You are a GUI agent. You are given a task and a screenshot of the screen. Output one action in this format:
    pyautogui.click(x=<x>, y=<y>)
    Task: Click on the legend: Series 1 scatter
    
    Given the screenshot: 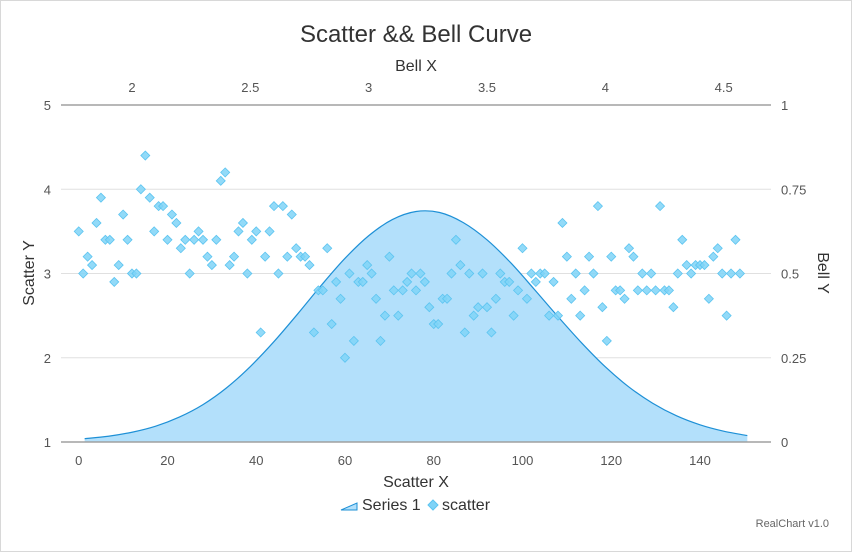 What is the action you would take?
    pyautogui.click(x=415, y=505)
    